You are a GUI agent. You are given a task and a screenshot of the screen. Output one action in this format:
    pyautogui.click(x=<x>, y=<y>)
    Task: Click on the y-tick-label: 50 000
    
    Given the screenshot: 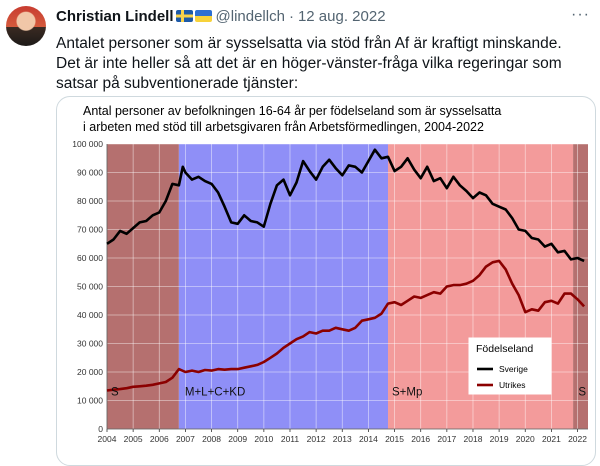 What is the action you would take?
    pyautogui.click(x=90, y=287)
    